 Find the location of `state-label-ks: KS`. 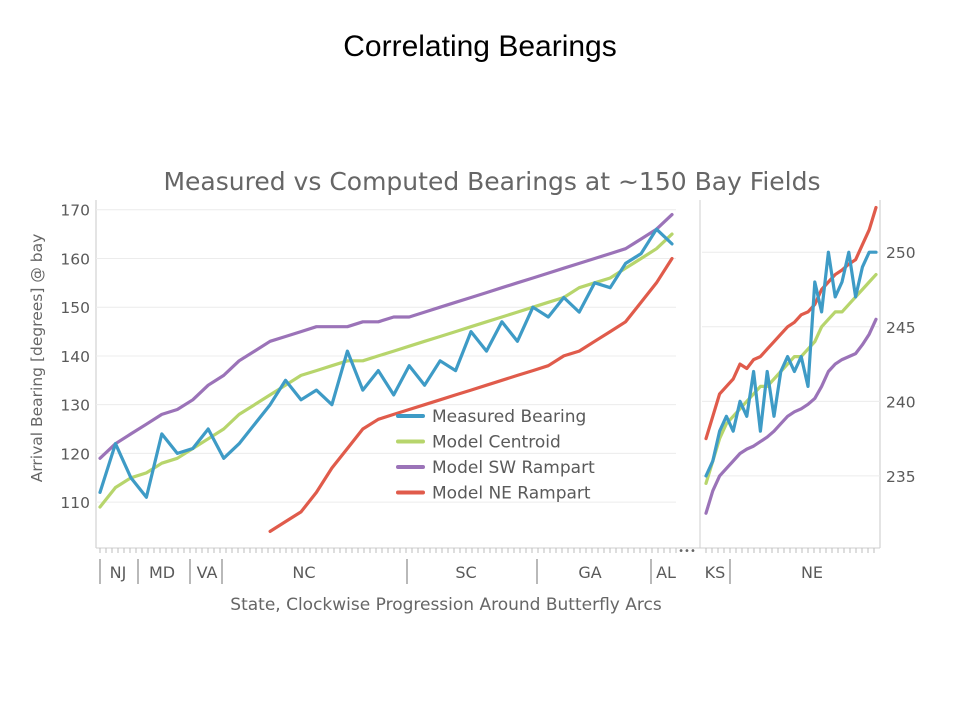

state-label-ks: KS is located at coordinates (715, 572).